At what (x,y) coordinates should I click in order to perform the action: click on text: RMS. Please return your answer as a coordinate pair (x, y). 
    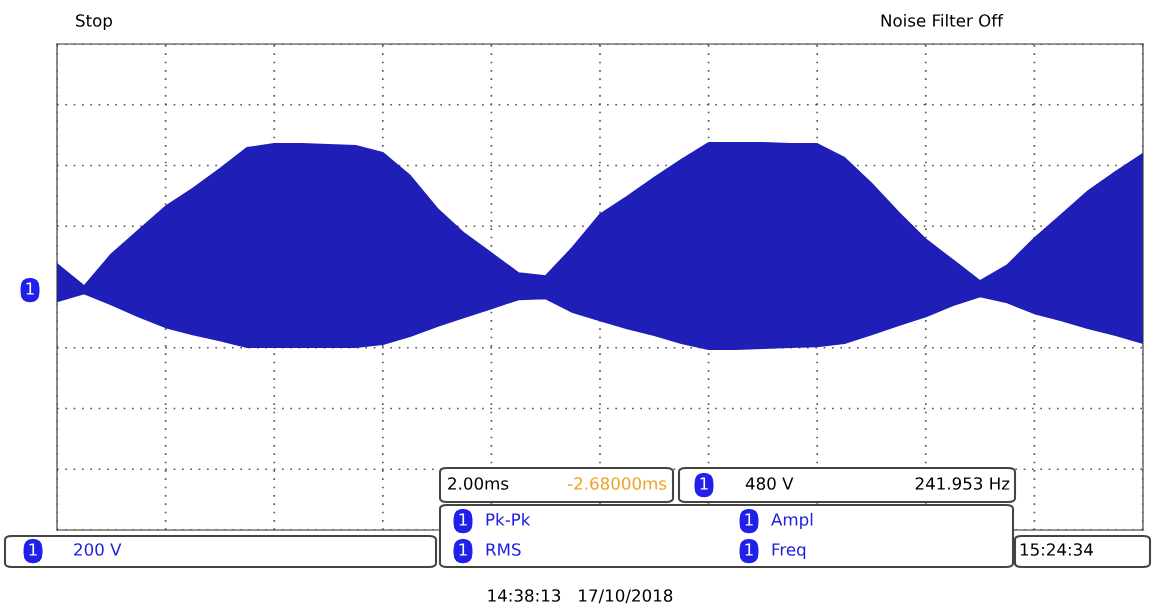
    Looking at the image, I should click on (503, 549).